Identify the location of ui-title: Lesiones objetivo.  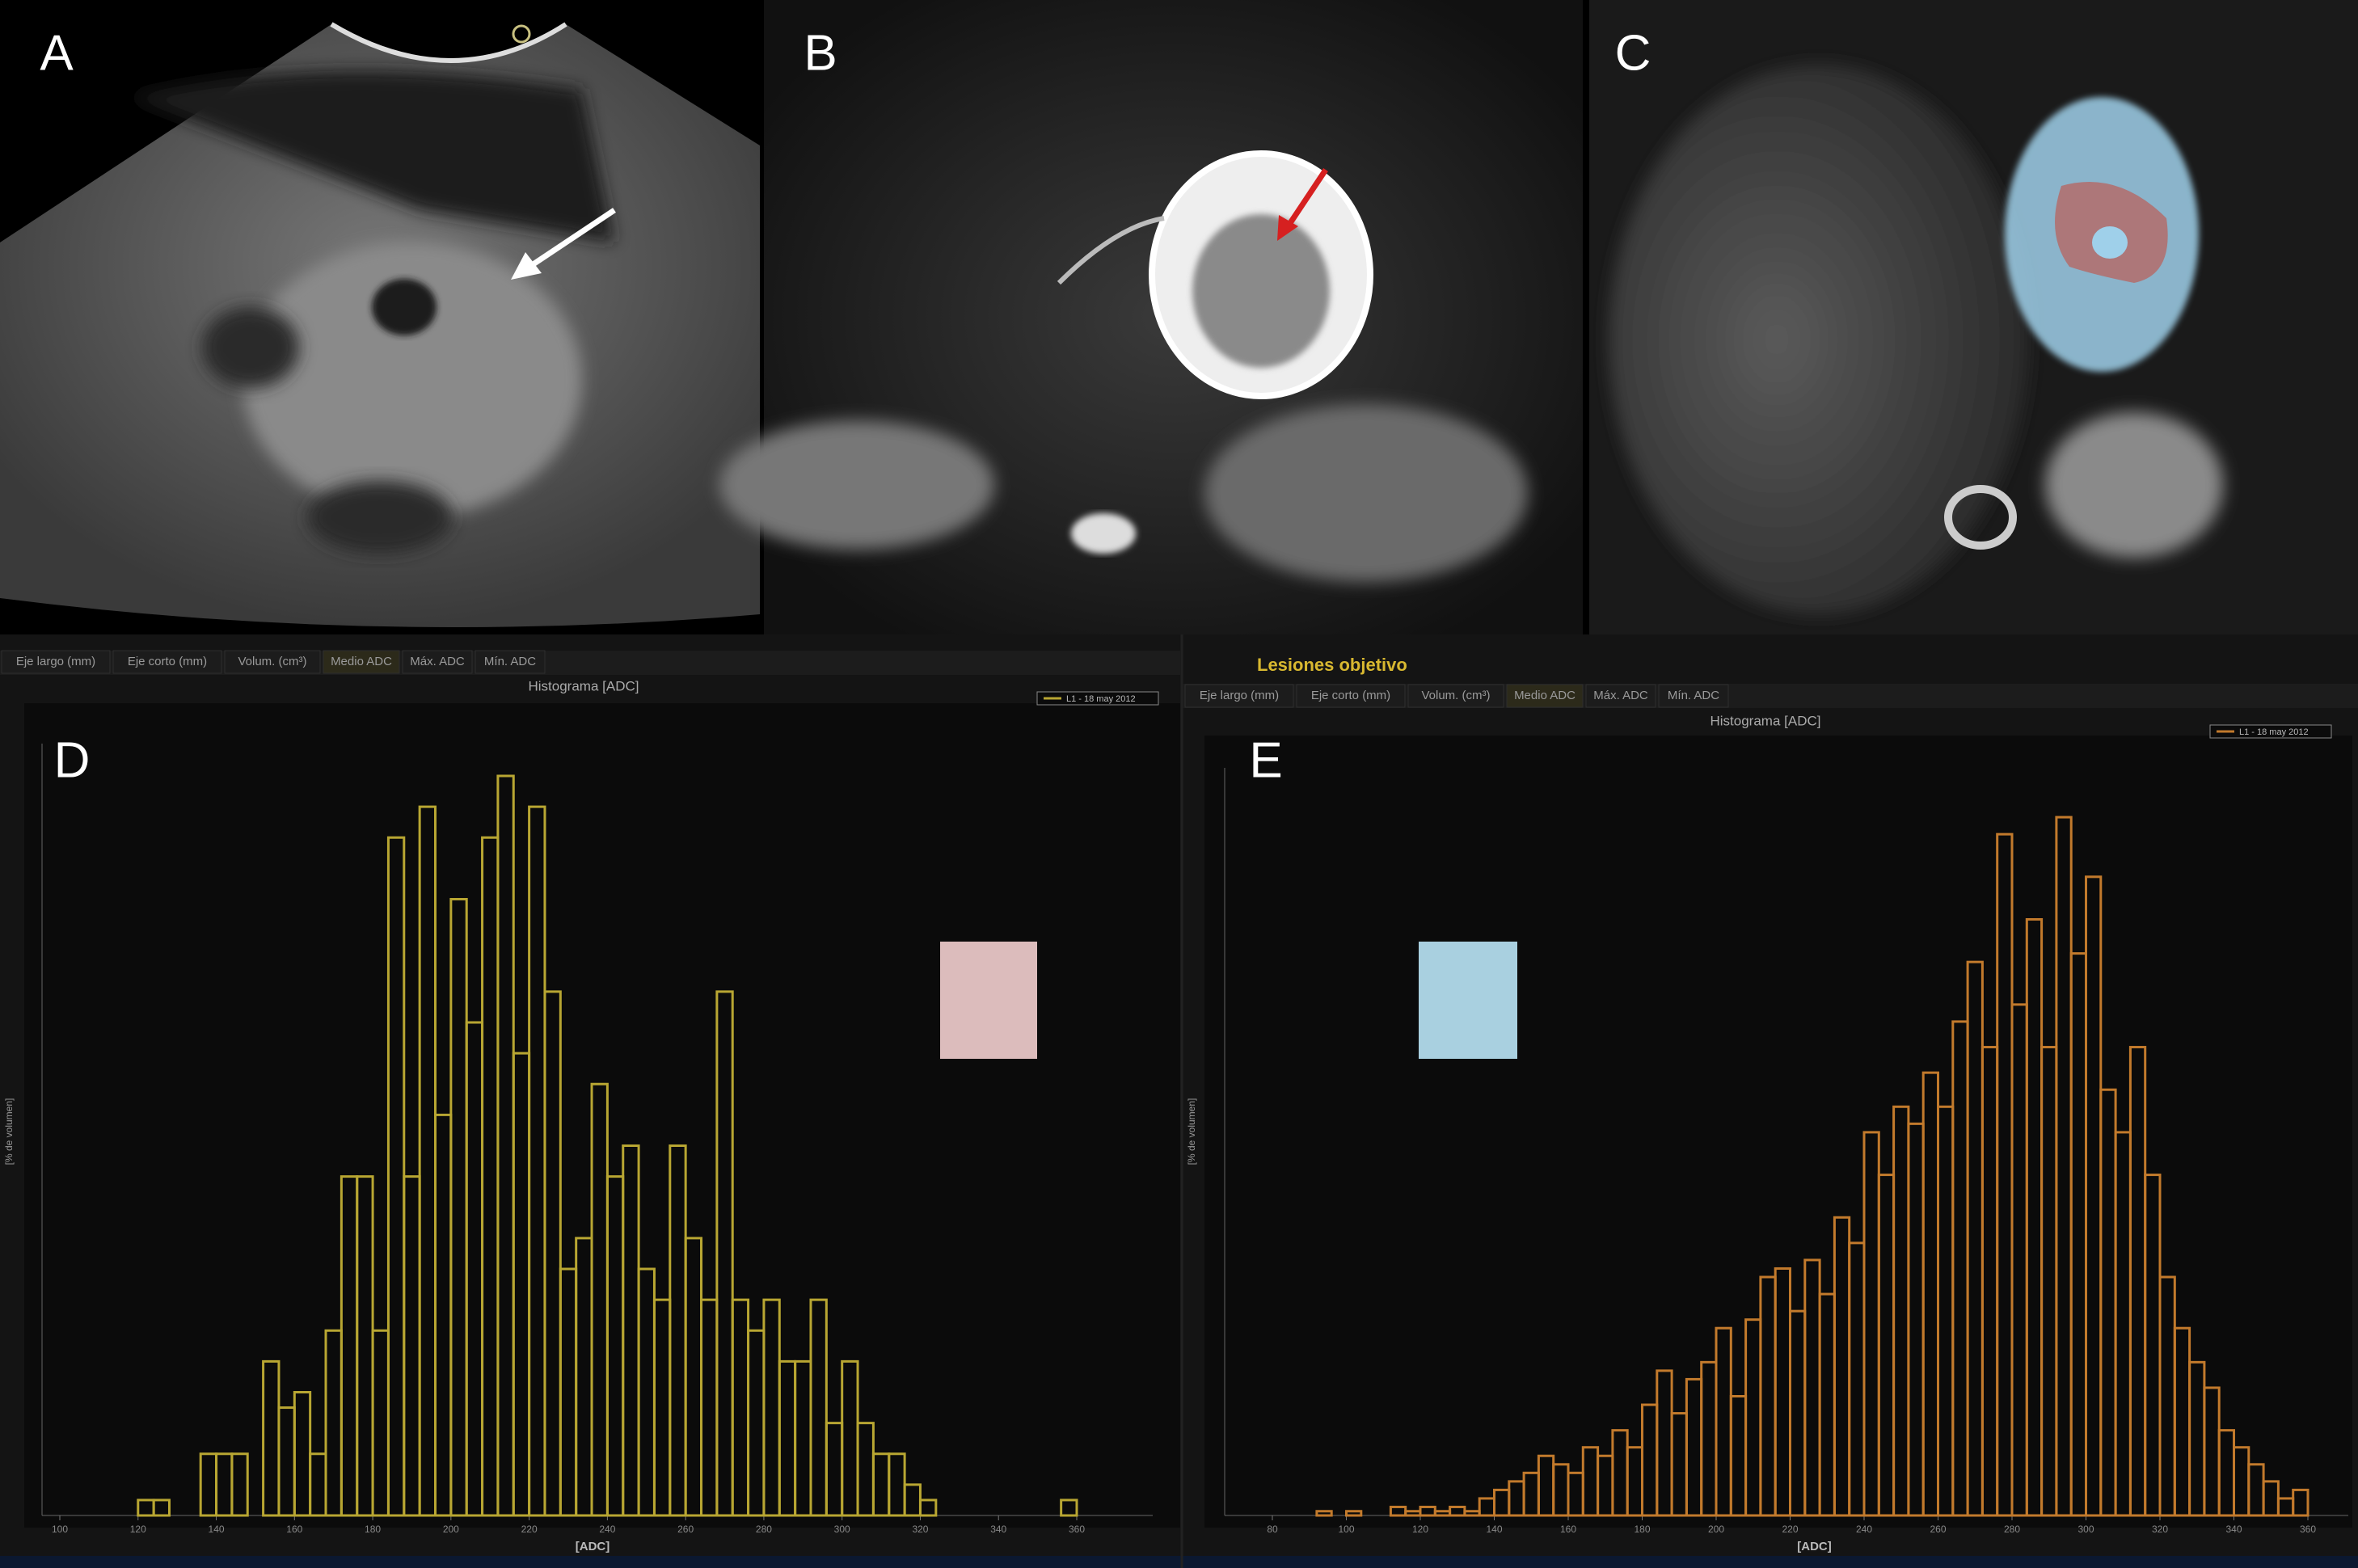
(1332, 665).